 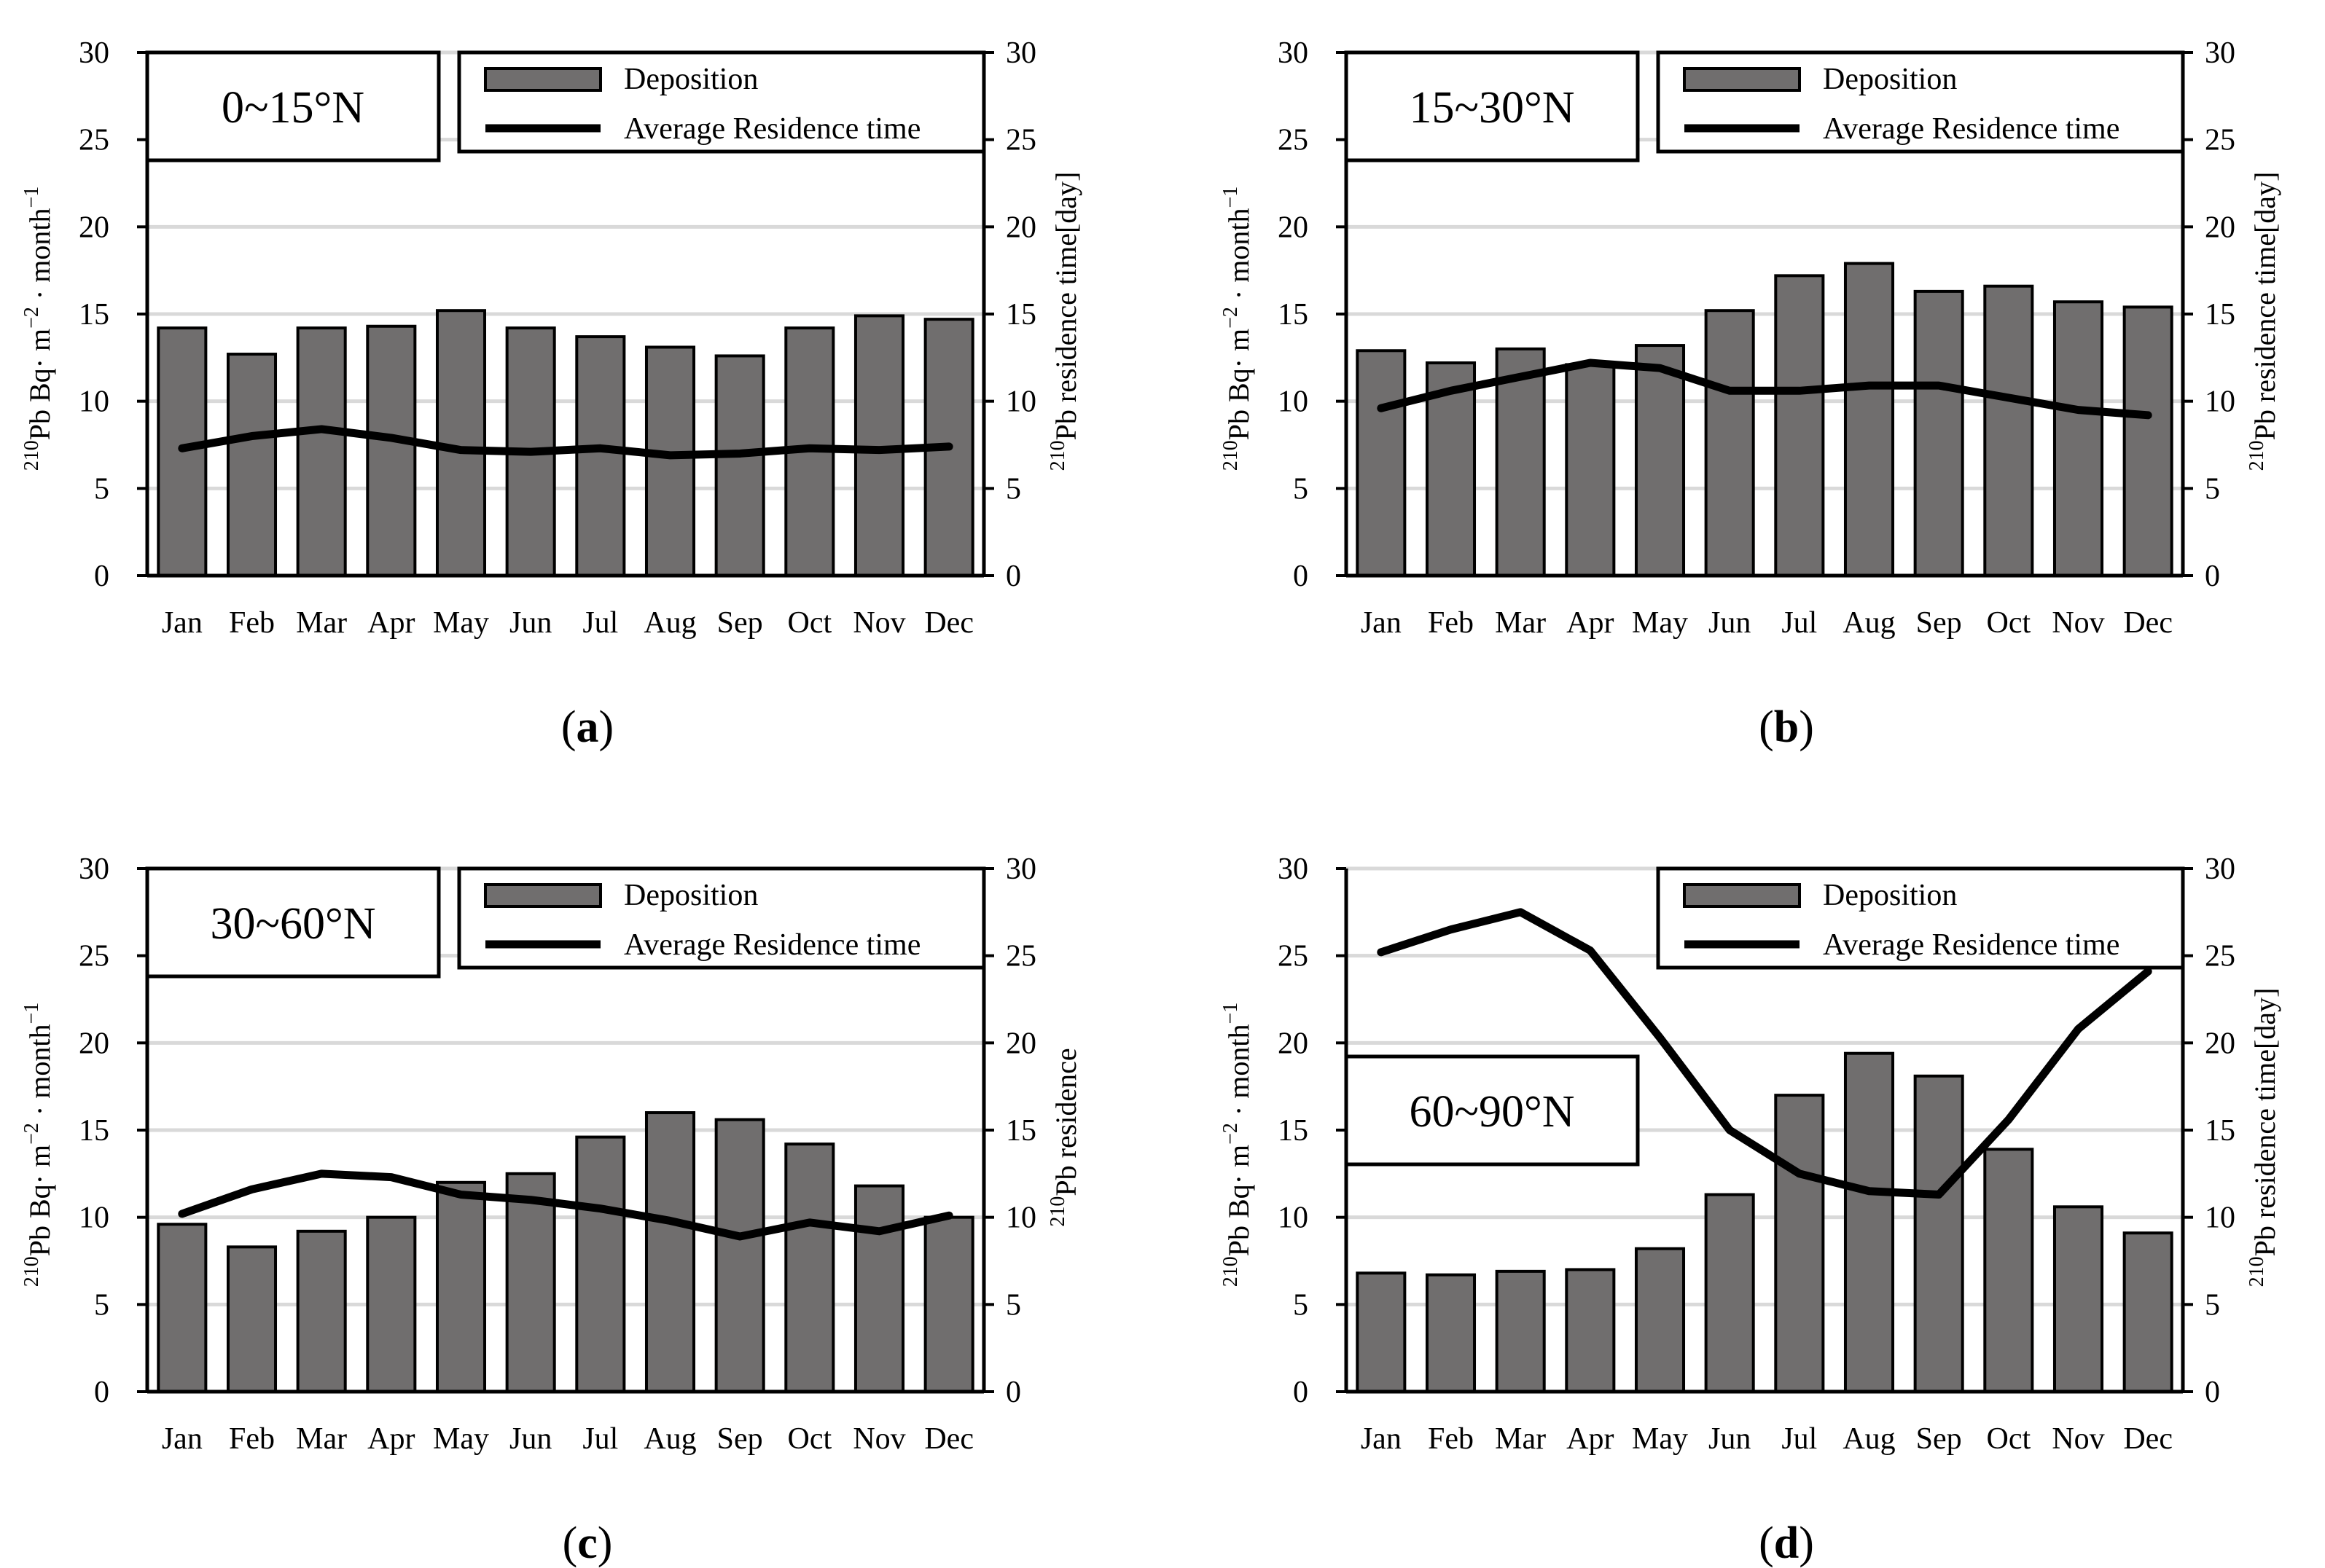 I want to click on deposition-bar-jun, so click(x=1729, y=1293).